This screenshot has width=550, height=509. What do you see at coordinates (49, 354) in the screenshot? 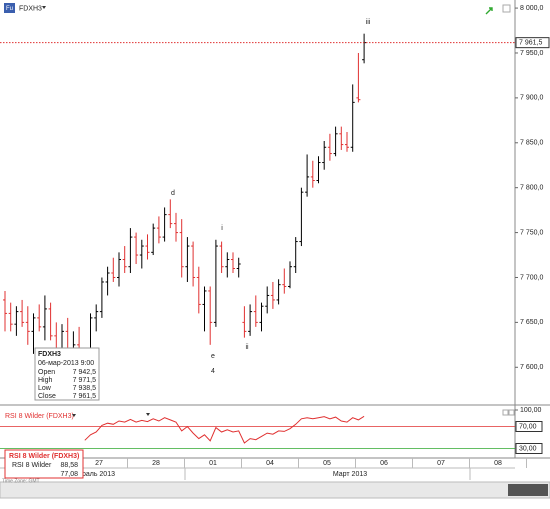
I see `info-title: FDXH3` at bounding box center [49, 354].